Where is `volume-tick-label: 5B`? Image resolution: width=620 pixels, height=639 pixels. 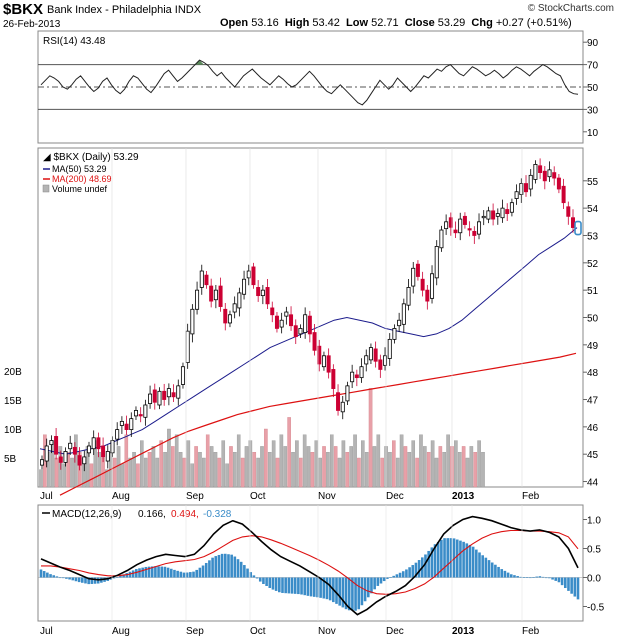 volume-tick-label: 5B is located at coordinates (10, 459).